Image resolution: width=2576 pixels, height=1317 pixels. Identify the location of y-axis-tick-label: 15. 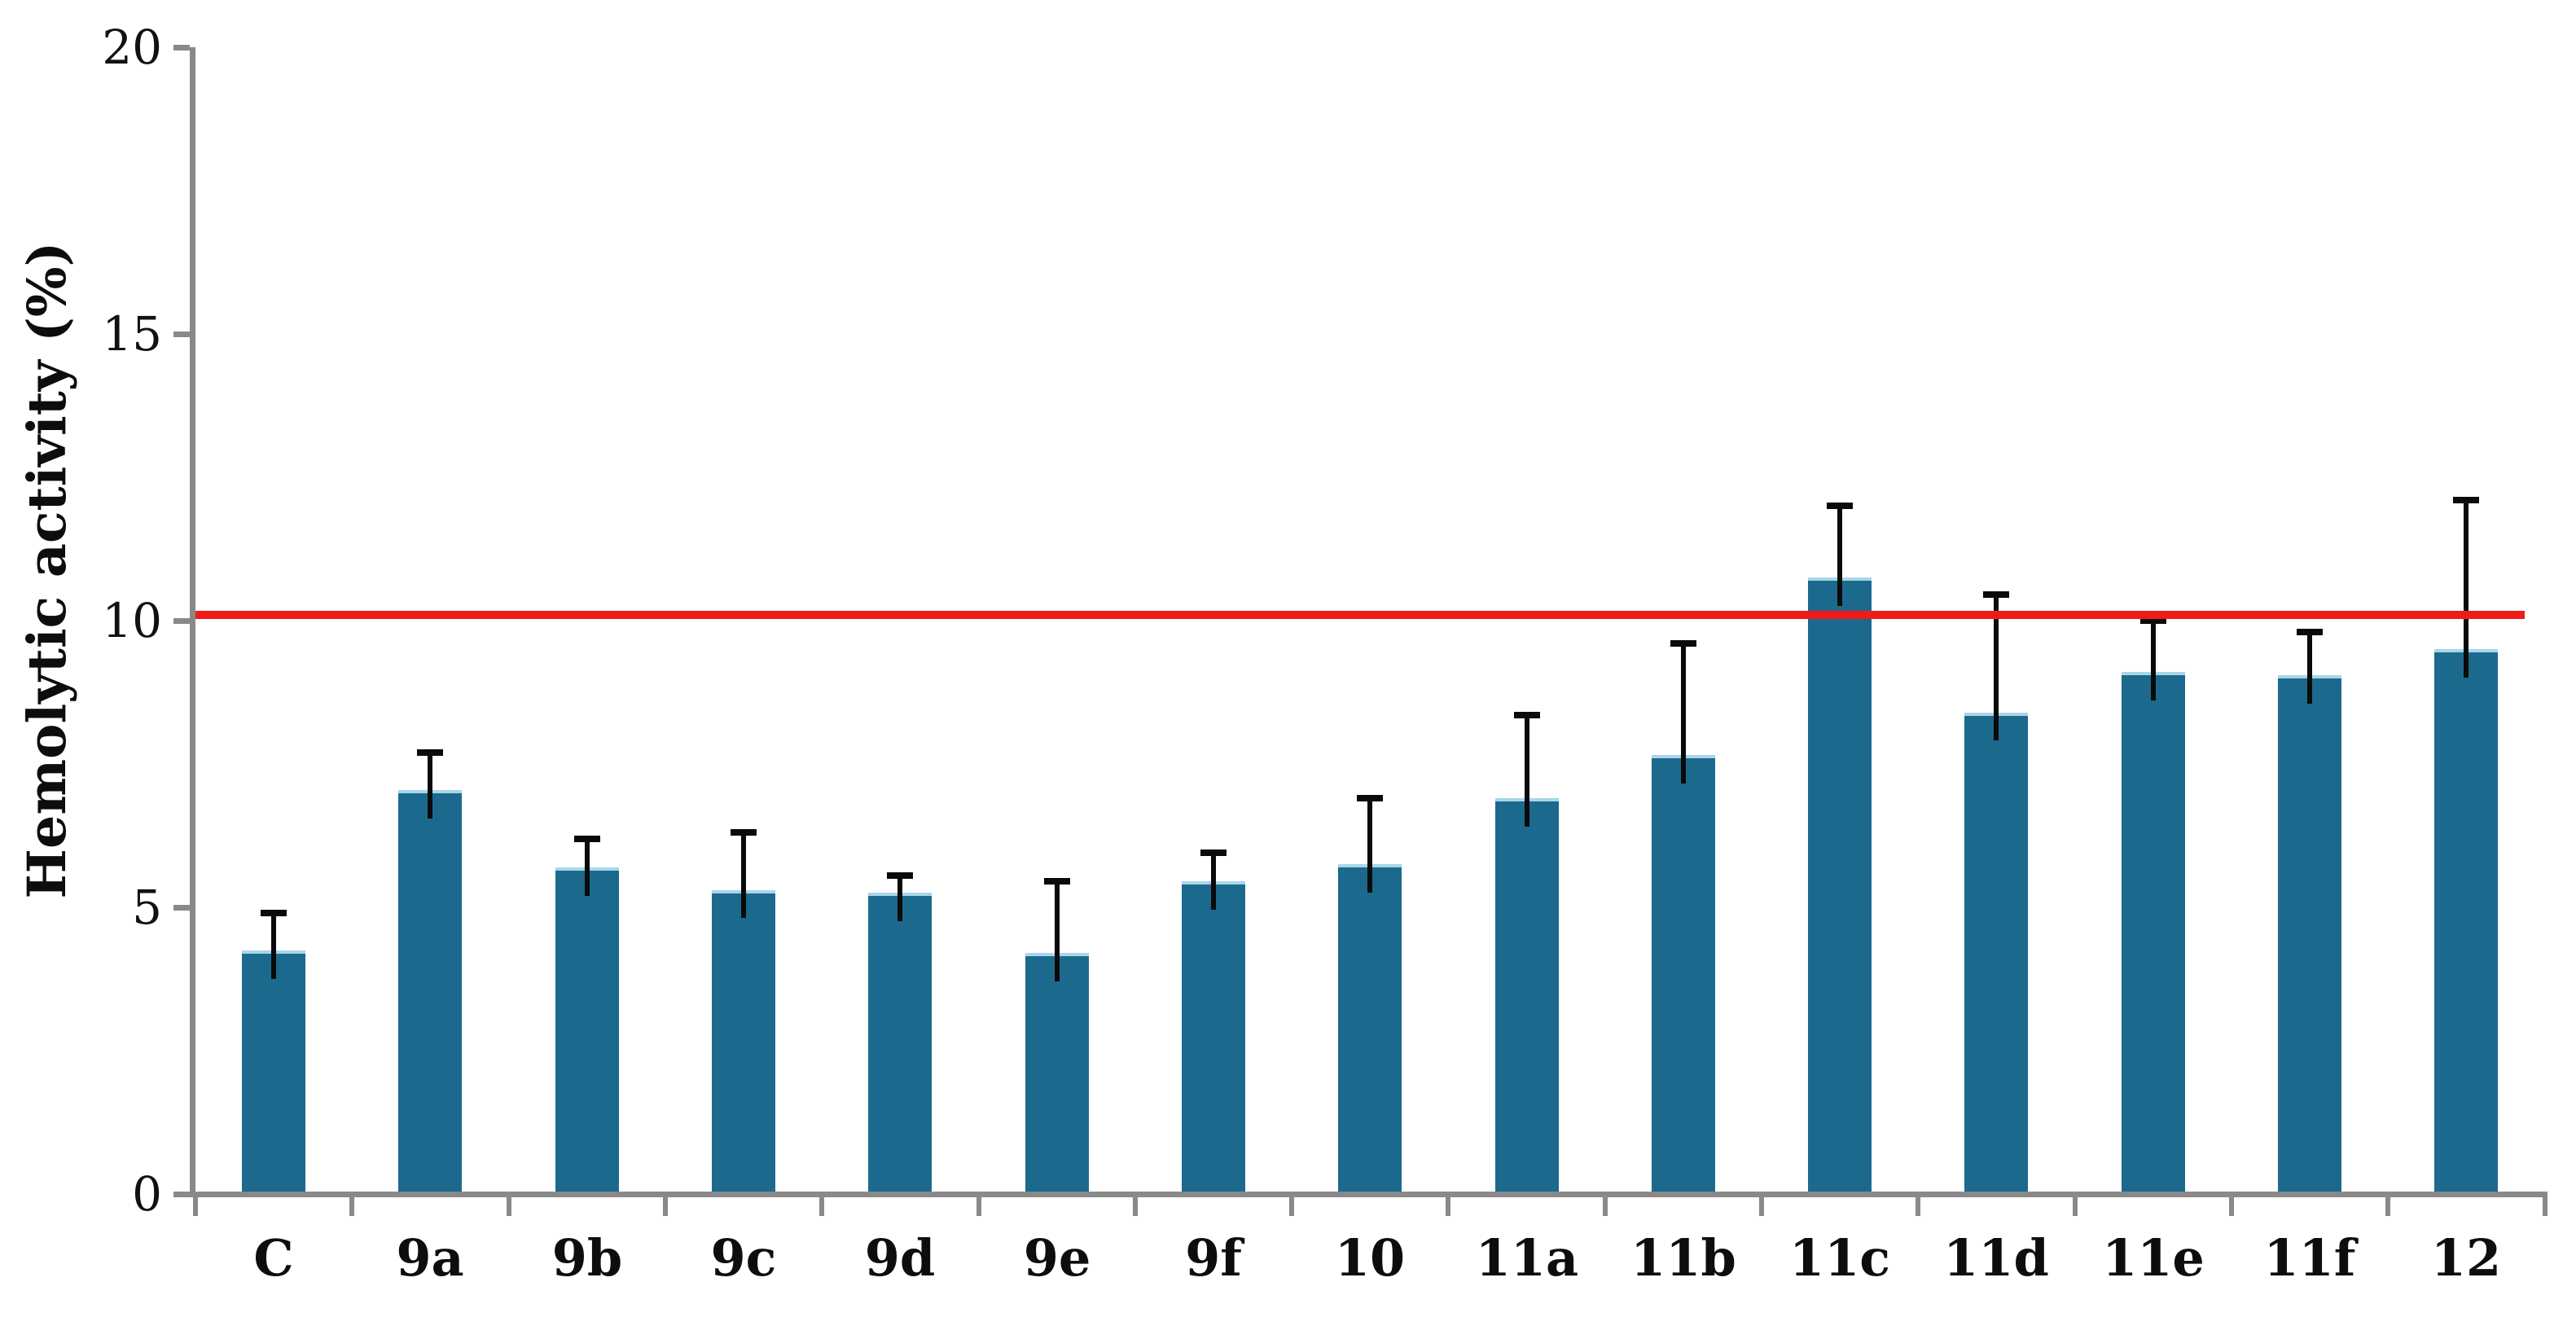
(132, 334).